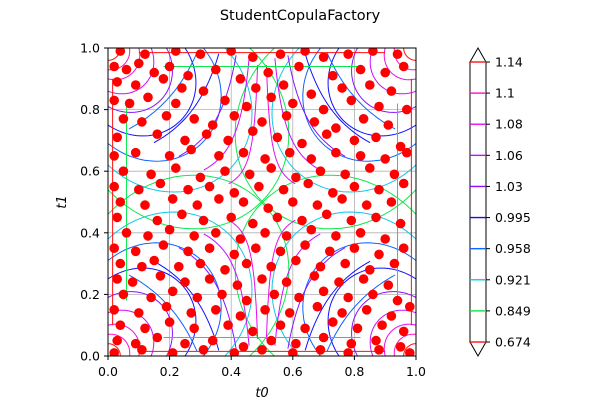  Describe the element at coordinates (509, 124) in the screenshot. I see `colorbar-tick-label: 1.08` at that location.